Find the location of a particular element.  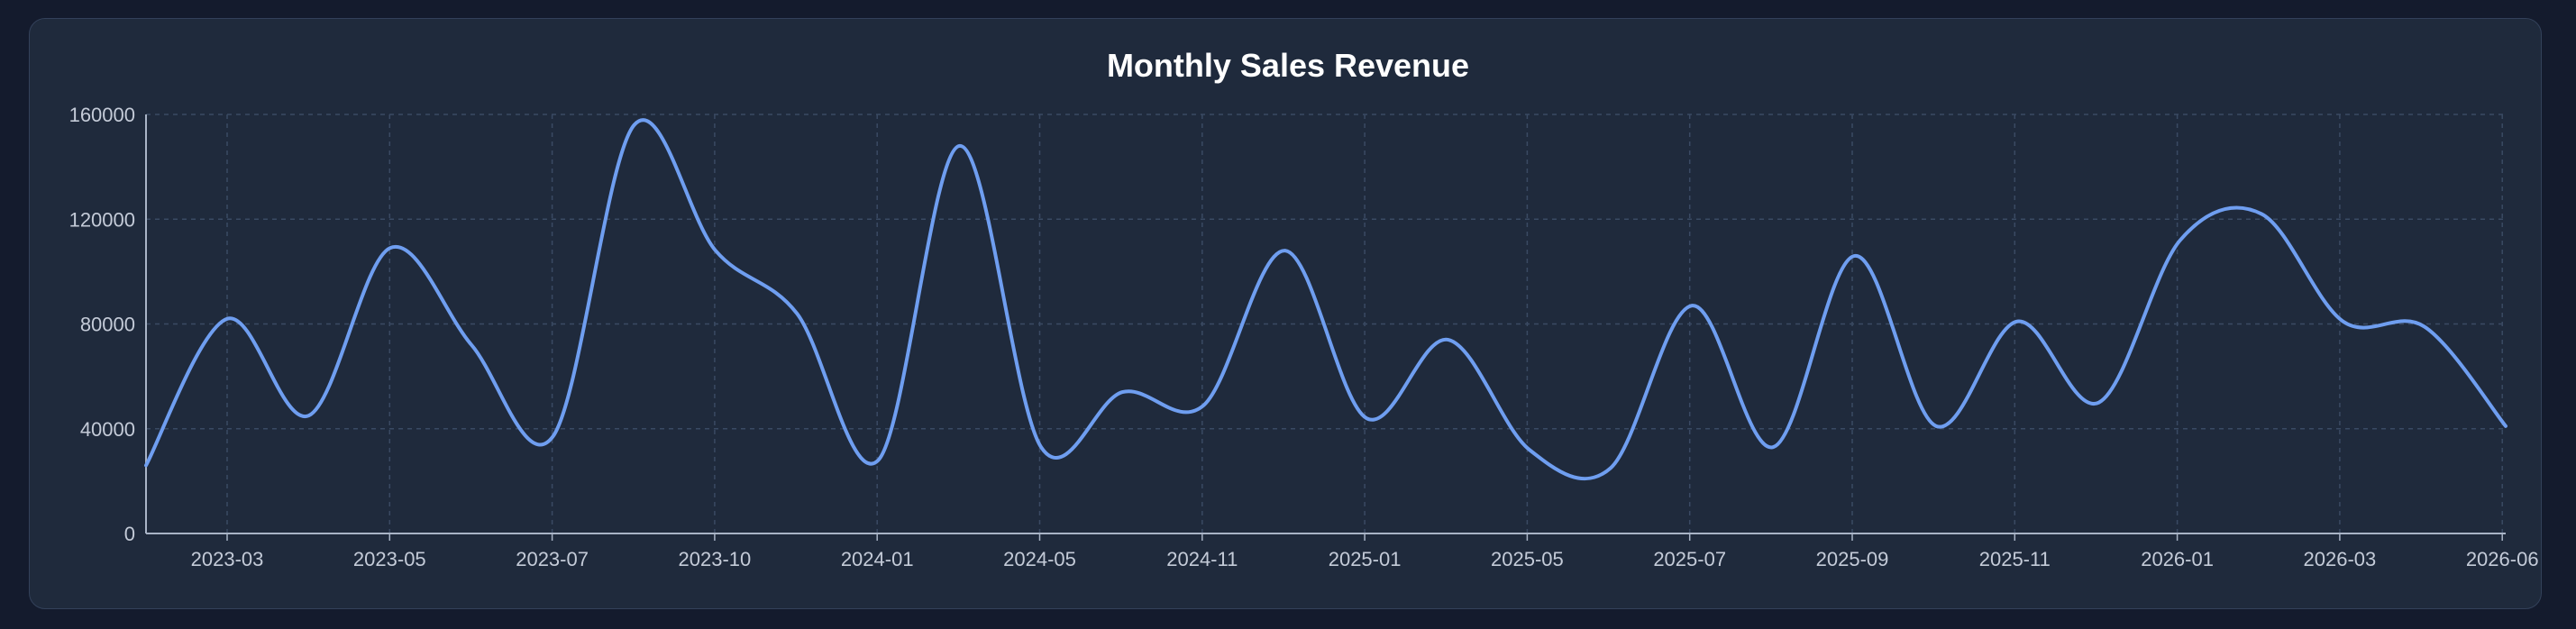

x-tick-label: 2025-07 is located at coordinates (1689, 559).